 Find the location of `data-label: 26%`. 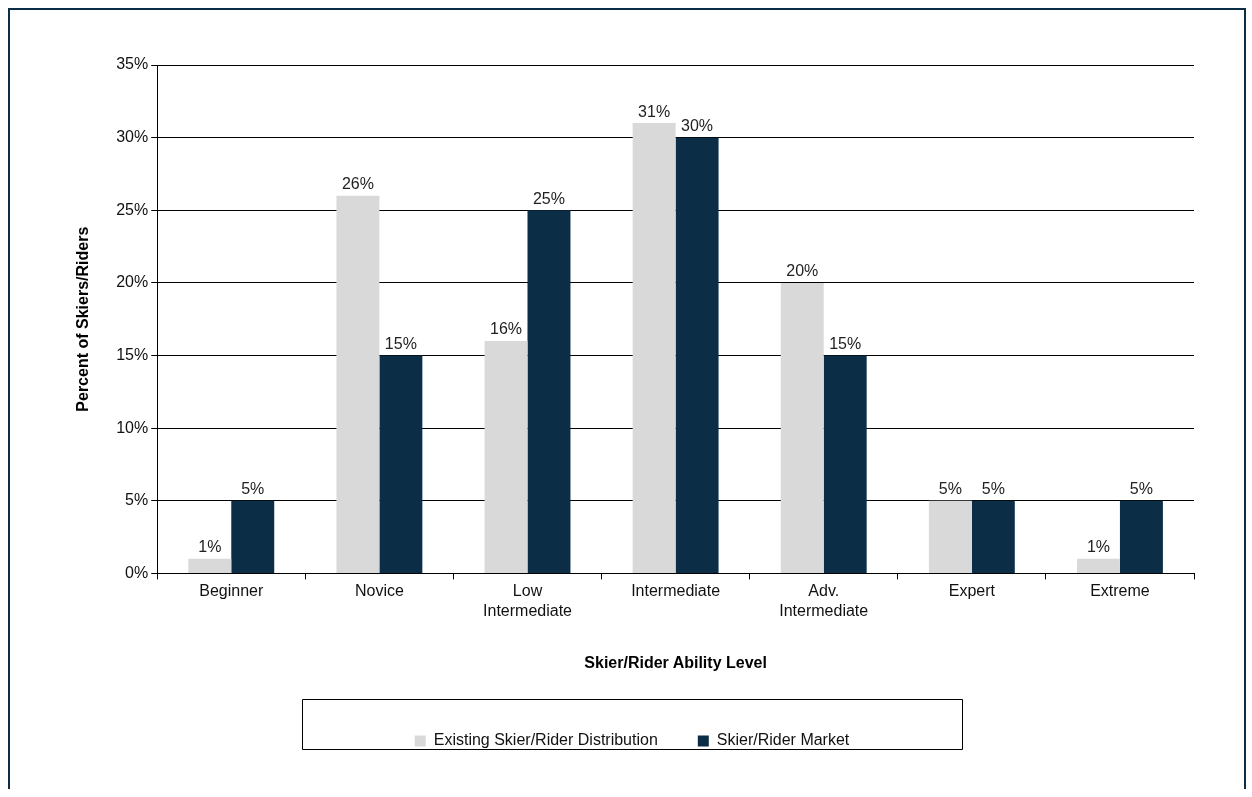

data-label: 26% is located at coordinates (357, 184).